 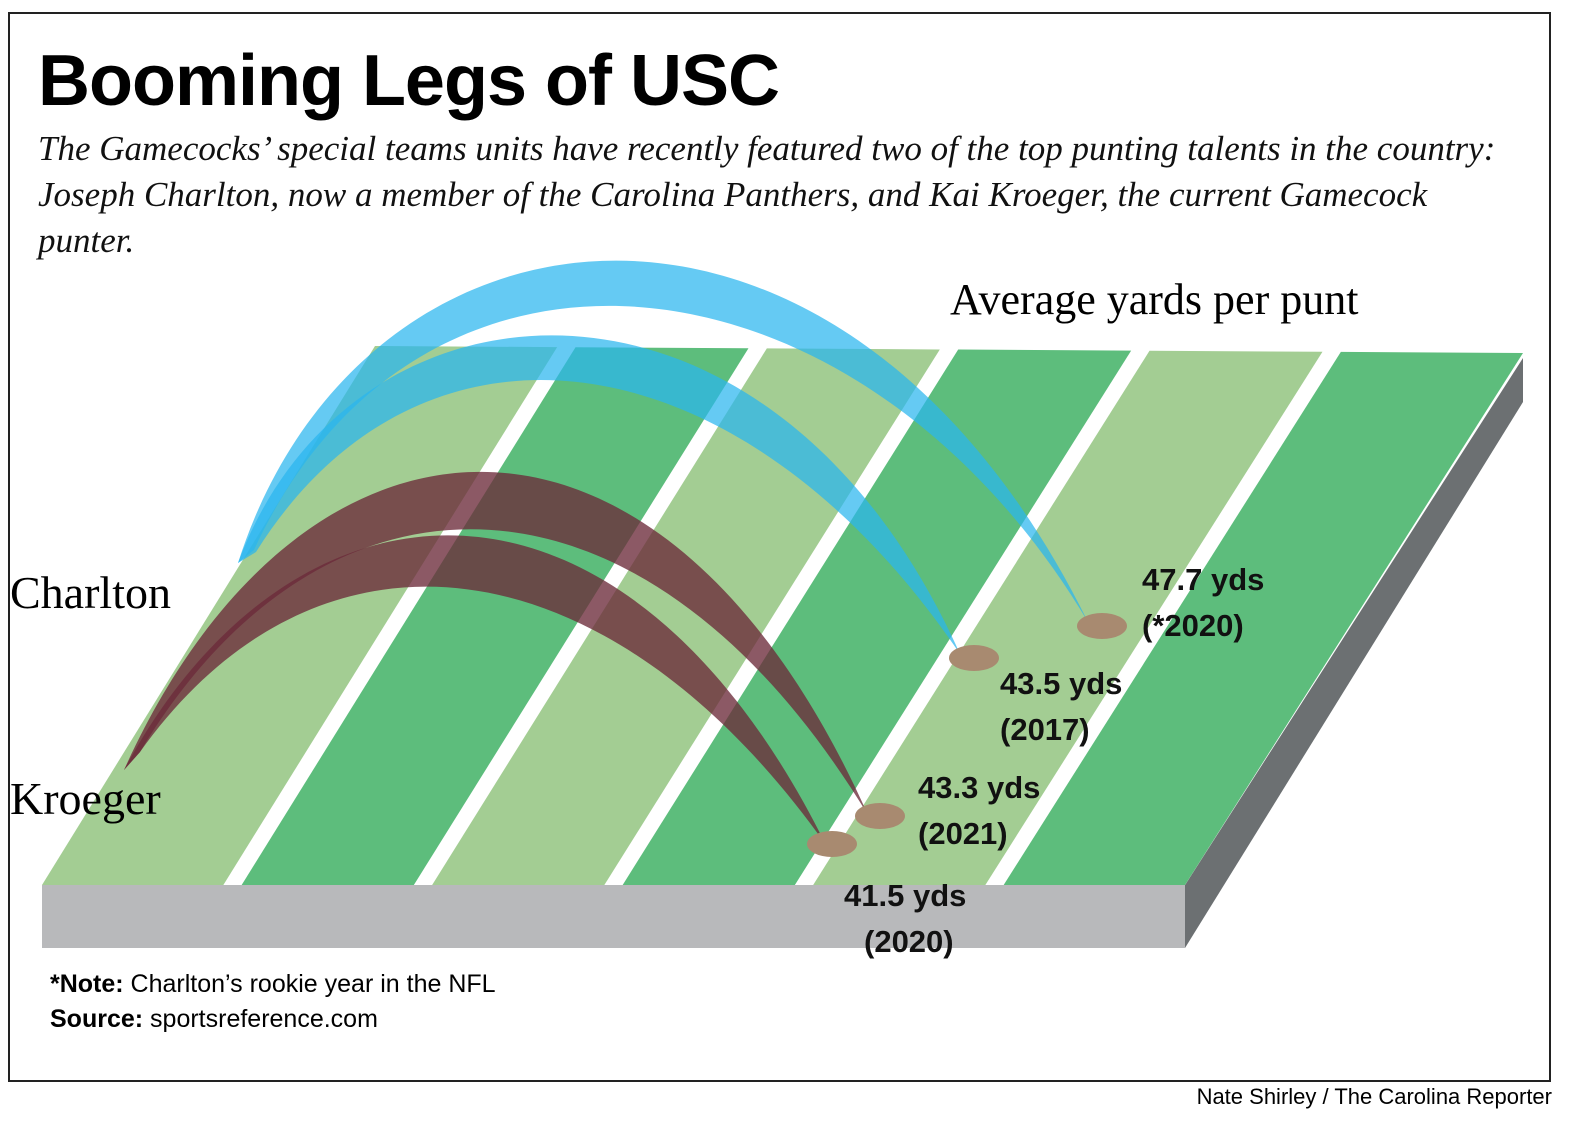 What do you see at coordinates (1374, 1096) in the screenshot?
I see `credit-line: Nate Shirley / The Carolina Reporter` at bounding box center [1374, 1096].